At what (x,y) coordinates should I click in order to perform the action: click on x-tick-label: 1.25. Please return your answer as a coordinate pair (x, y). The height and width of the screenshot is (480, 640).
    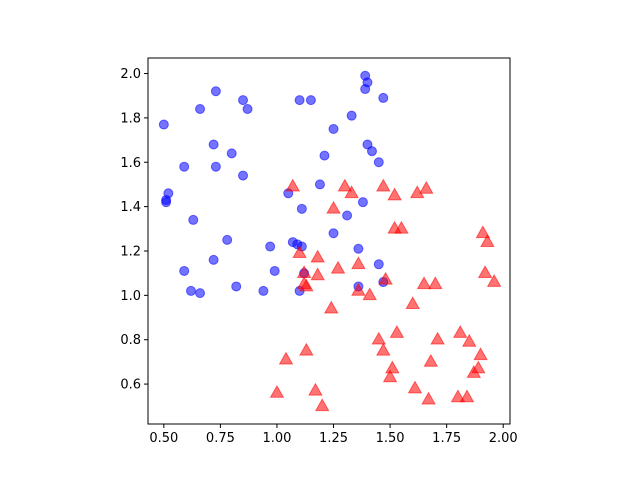
    Looking at the image, I should click on (333, 438).